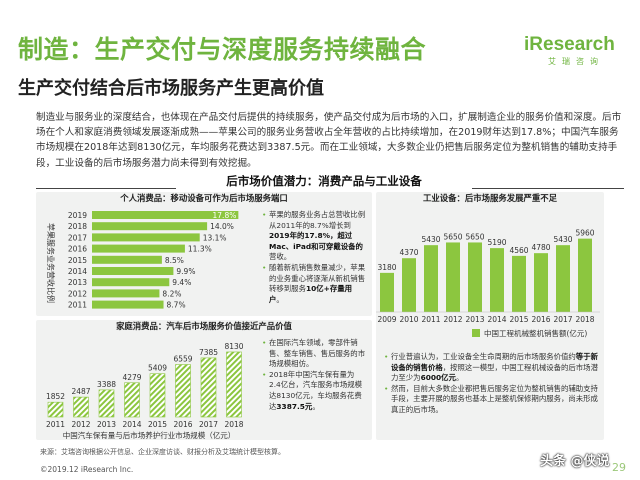  I want to click on industrial-value-label: 5190, so click(496, 242).